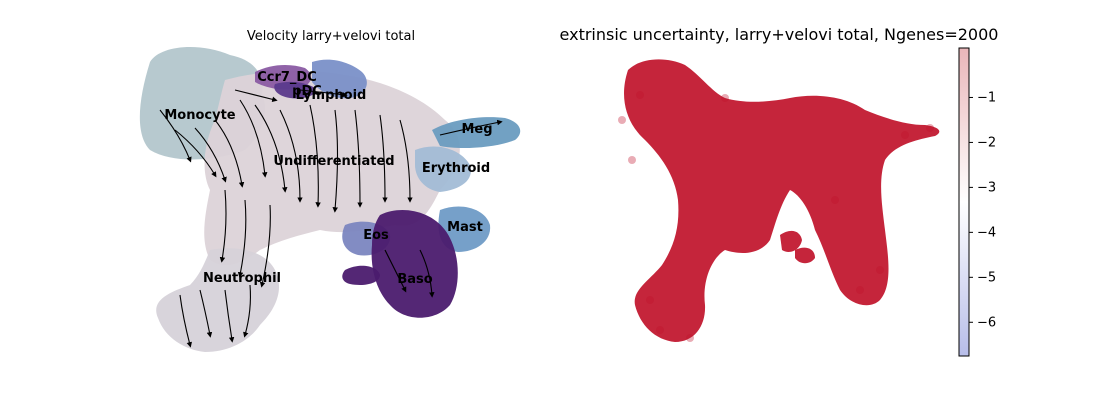  Describe the element at coordinates (986, 142) in the screenshot. I see `colorbar-tick-label-1: −2` at that location.